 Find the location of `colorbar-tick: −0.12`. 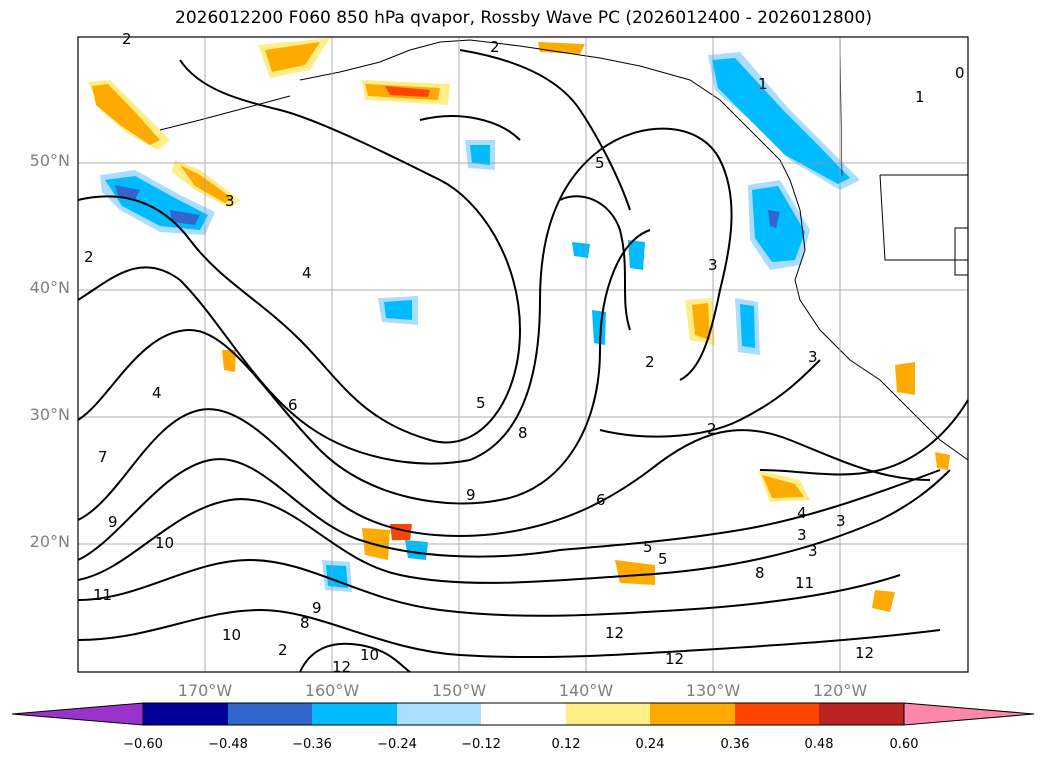

colorbar-tick: −0.12 is located at coordinates (481, 744).